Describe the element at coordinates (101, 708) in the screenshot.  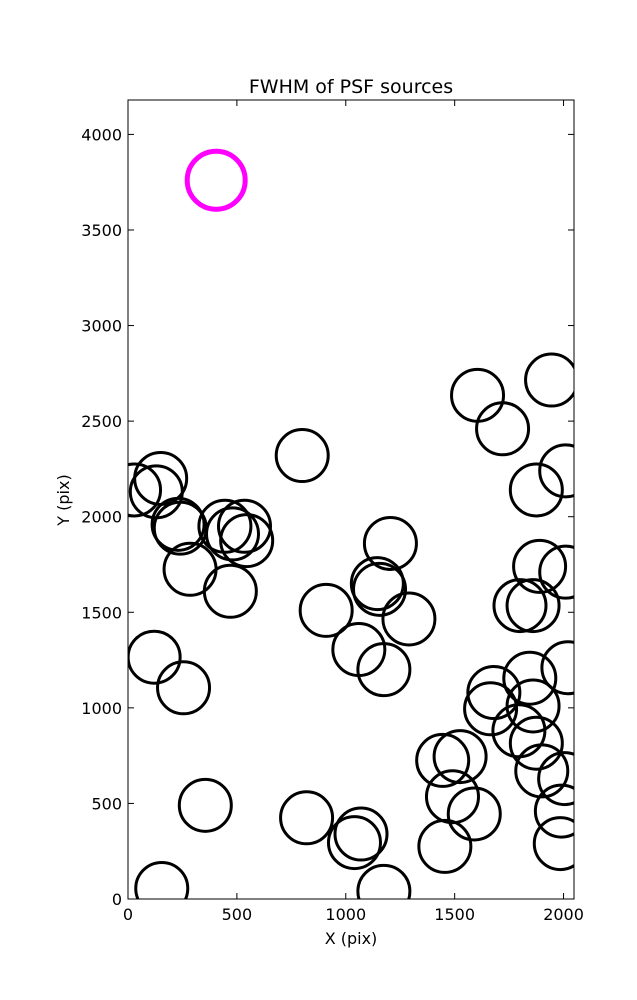
I see `y-tick-label-1000: 1000` at that location.